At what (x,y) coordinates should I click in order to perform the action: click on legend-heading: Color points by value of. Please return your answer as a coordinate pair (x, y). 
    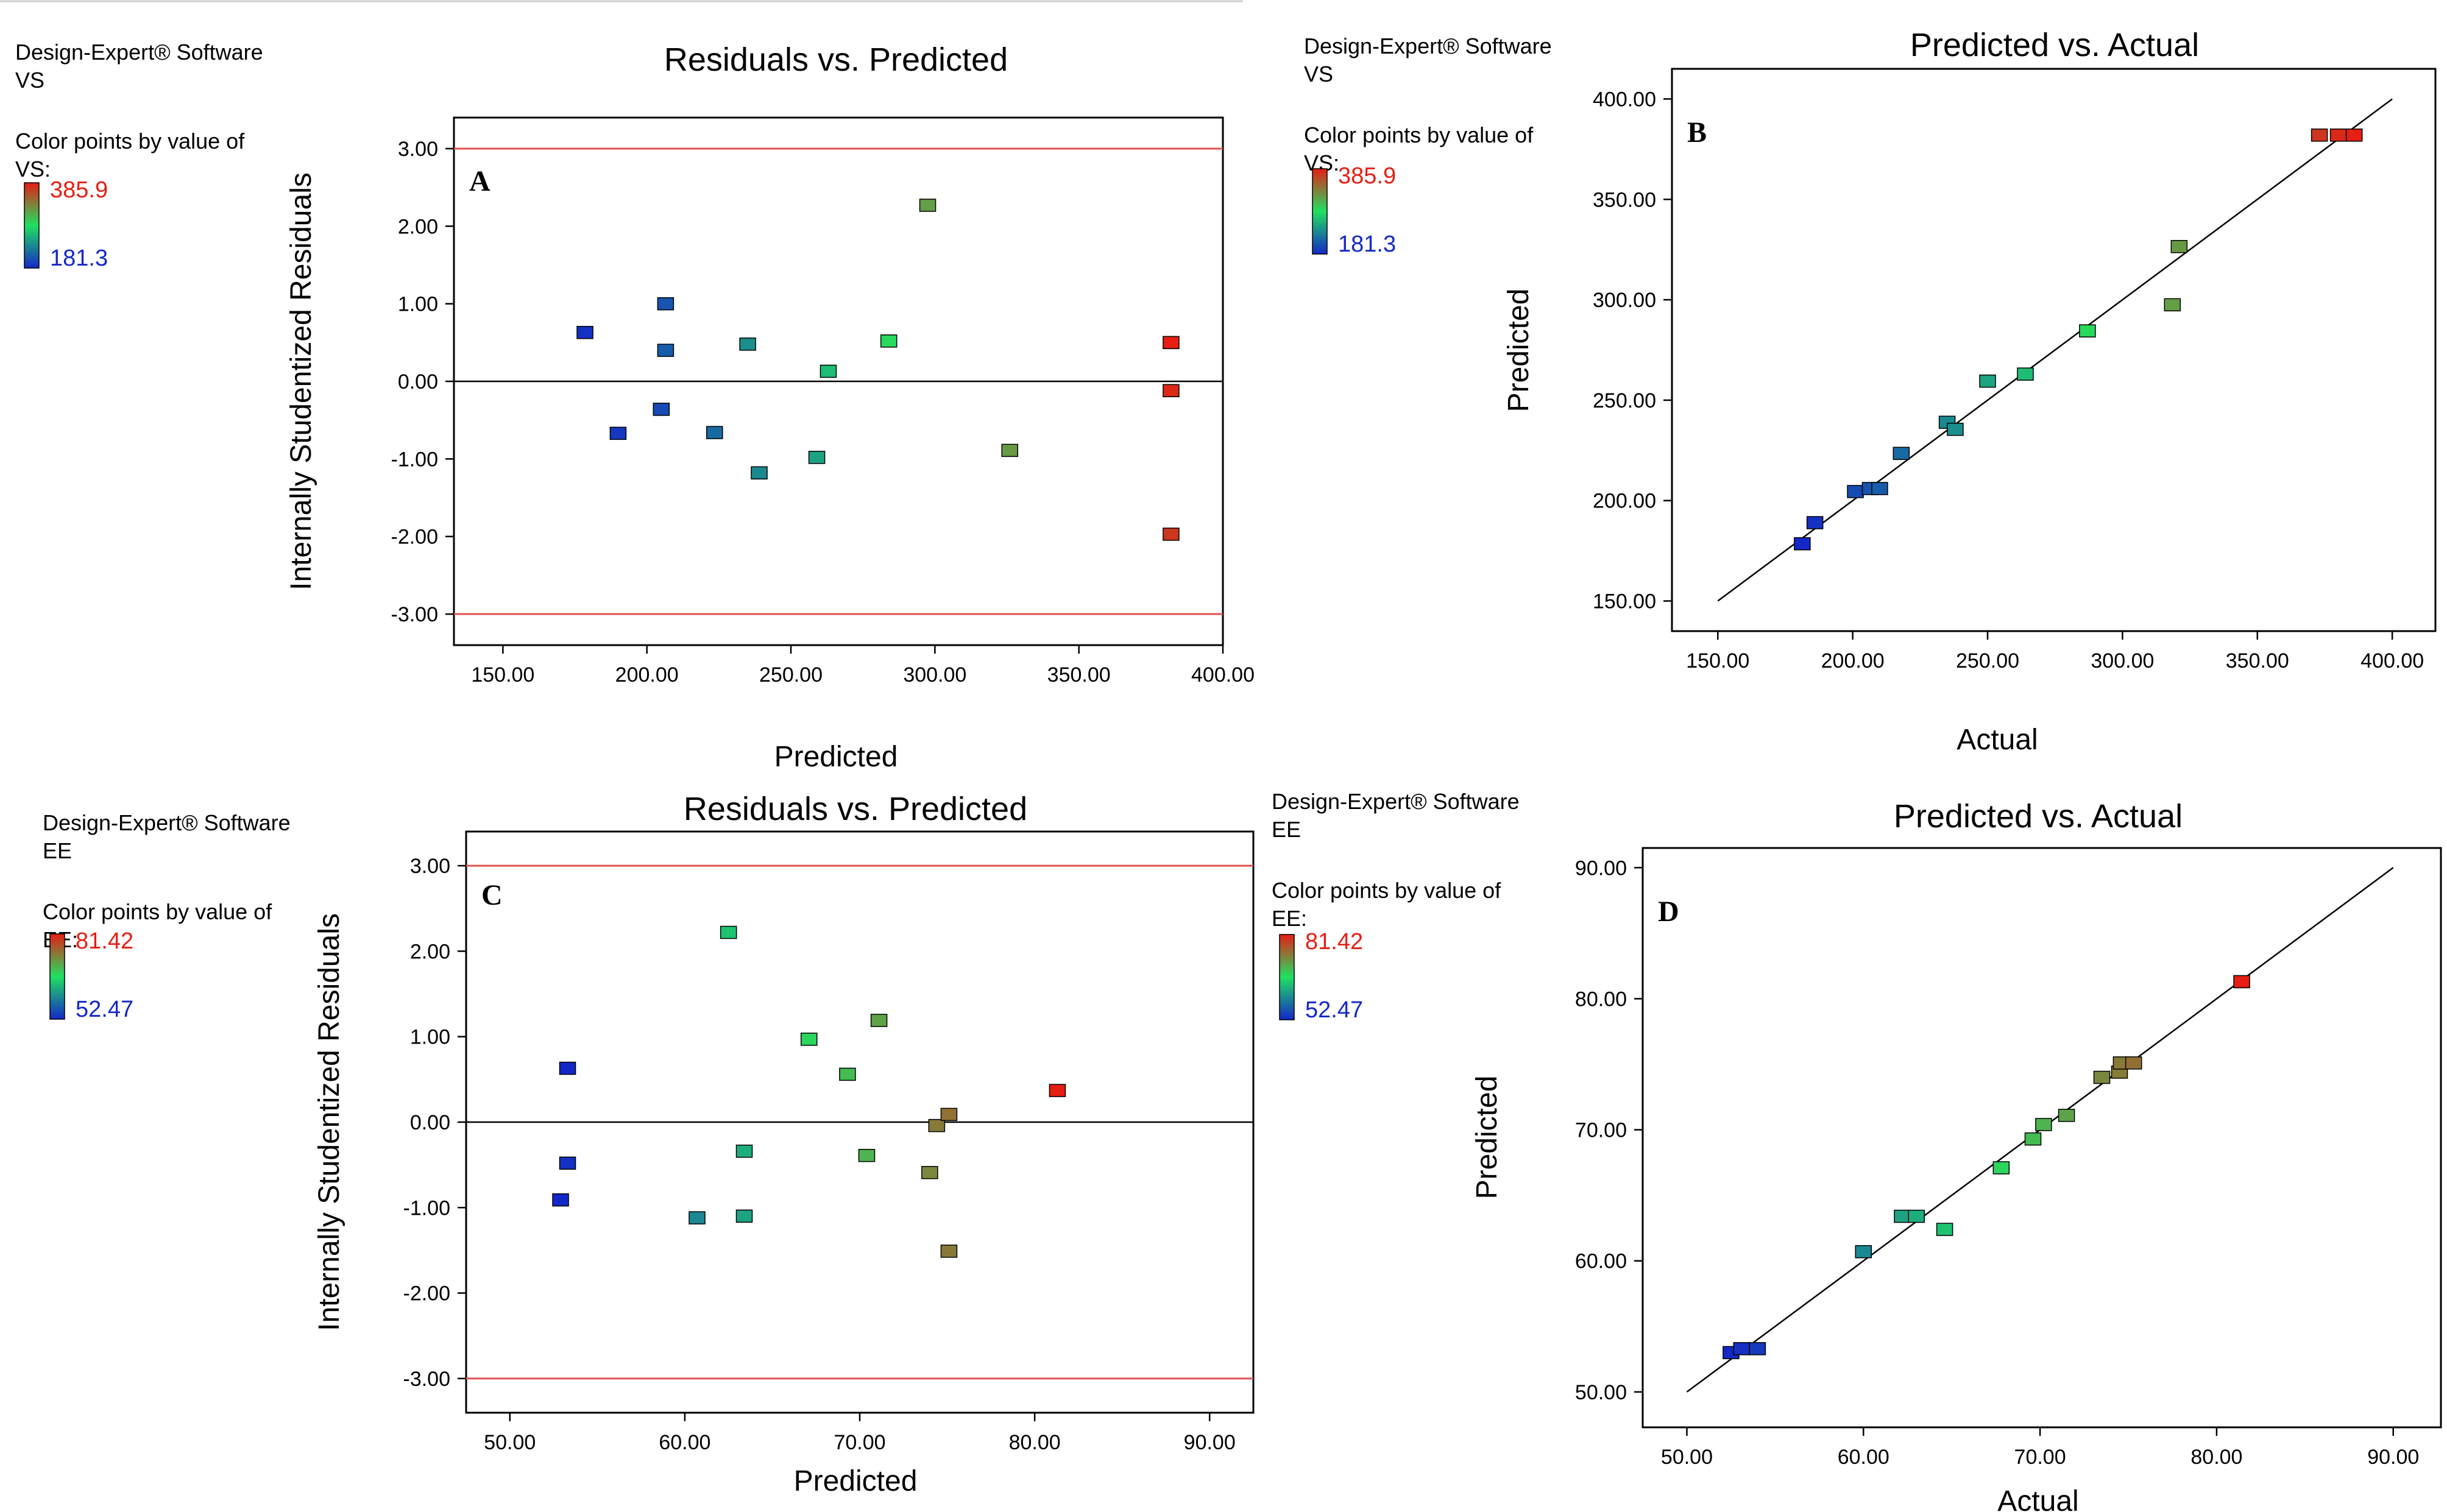
    Looking at the image, I should click on (157, 911).